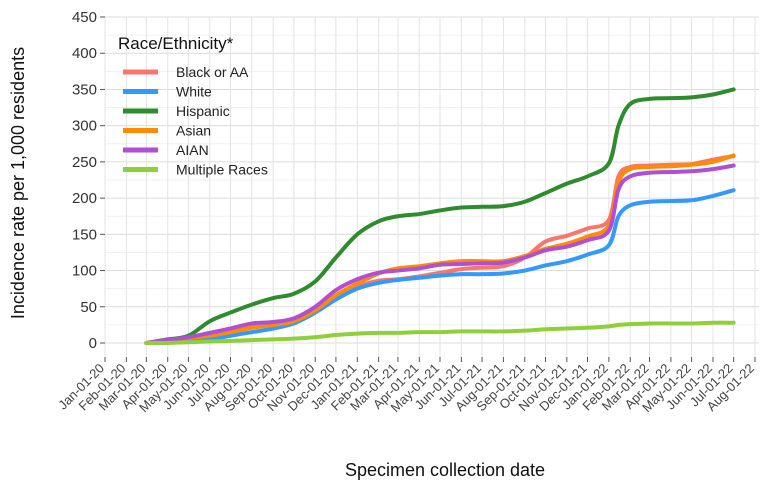  Describe the element at coordinates (194, 92) in the screenshot. I see `legend-label: White` at that location.